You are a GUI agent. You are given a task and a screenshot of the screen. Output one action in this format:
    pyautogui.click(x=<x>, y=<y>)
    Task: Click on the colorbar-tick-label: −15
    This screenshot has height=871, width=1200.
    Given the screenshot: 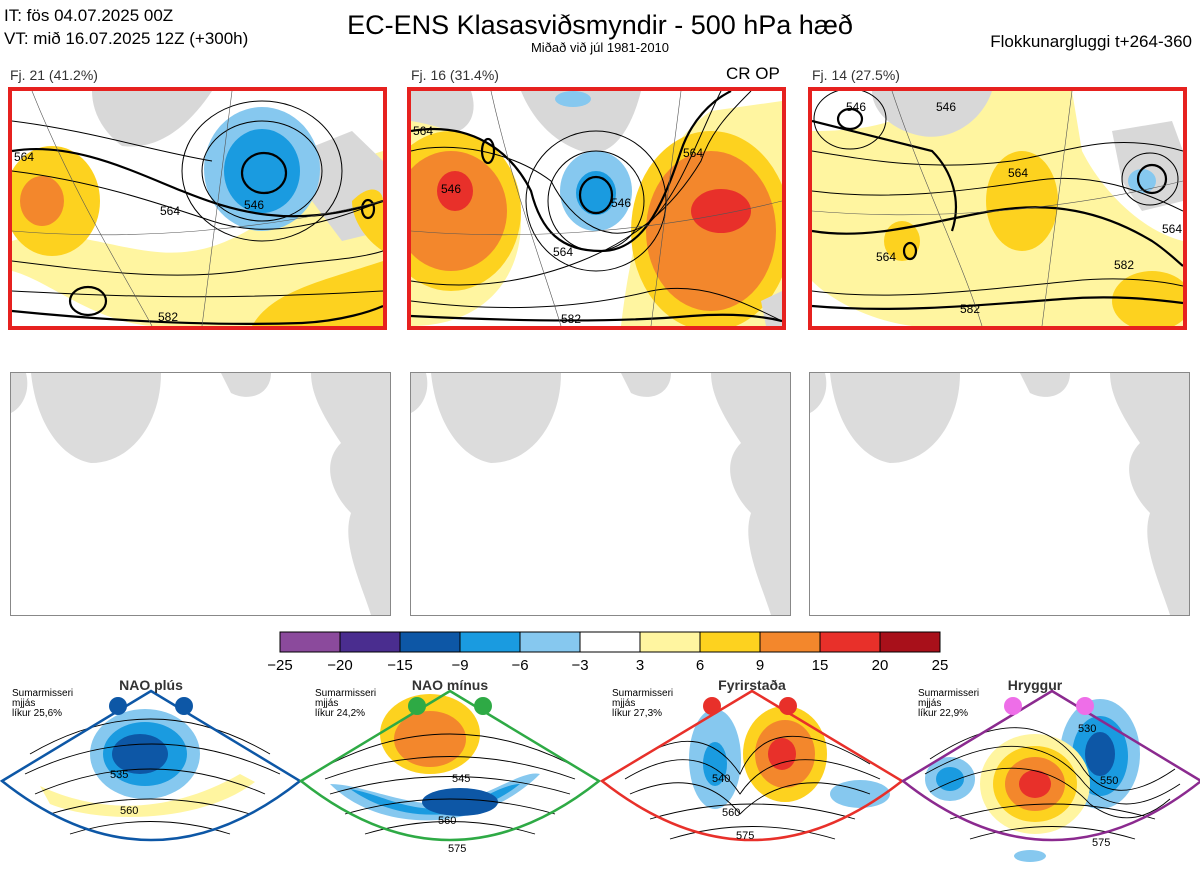 What is the action you would take?
    pyautogui.click(x=399, y=665)
    